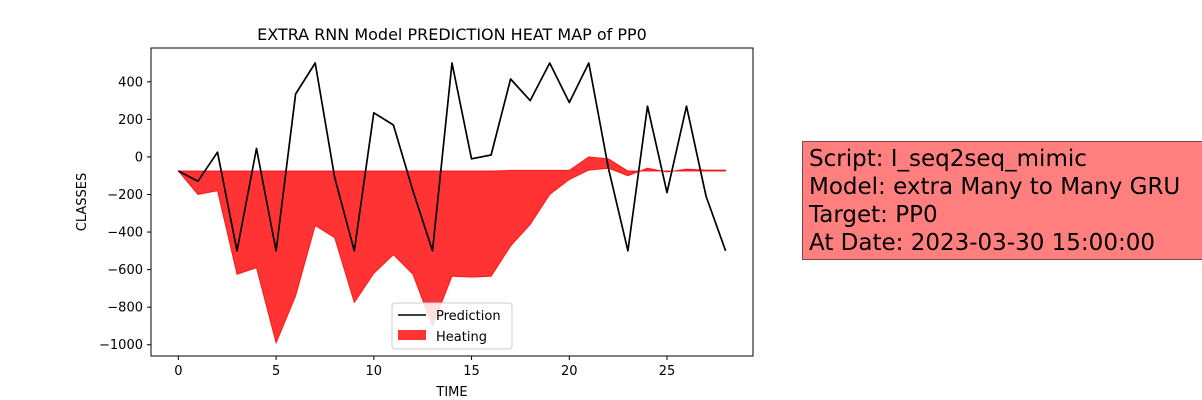 The image size is (1202, 400). What do you see at coordinates (125, 214) in the screenshot?
I see `y-ticks: 400 200 0 −200 −400 −600 −800 −1000` at bounding box center [125, 214].